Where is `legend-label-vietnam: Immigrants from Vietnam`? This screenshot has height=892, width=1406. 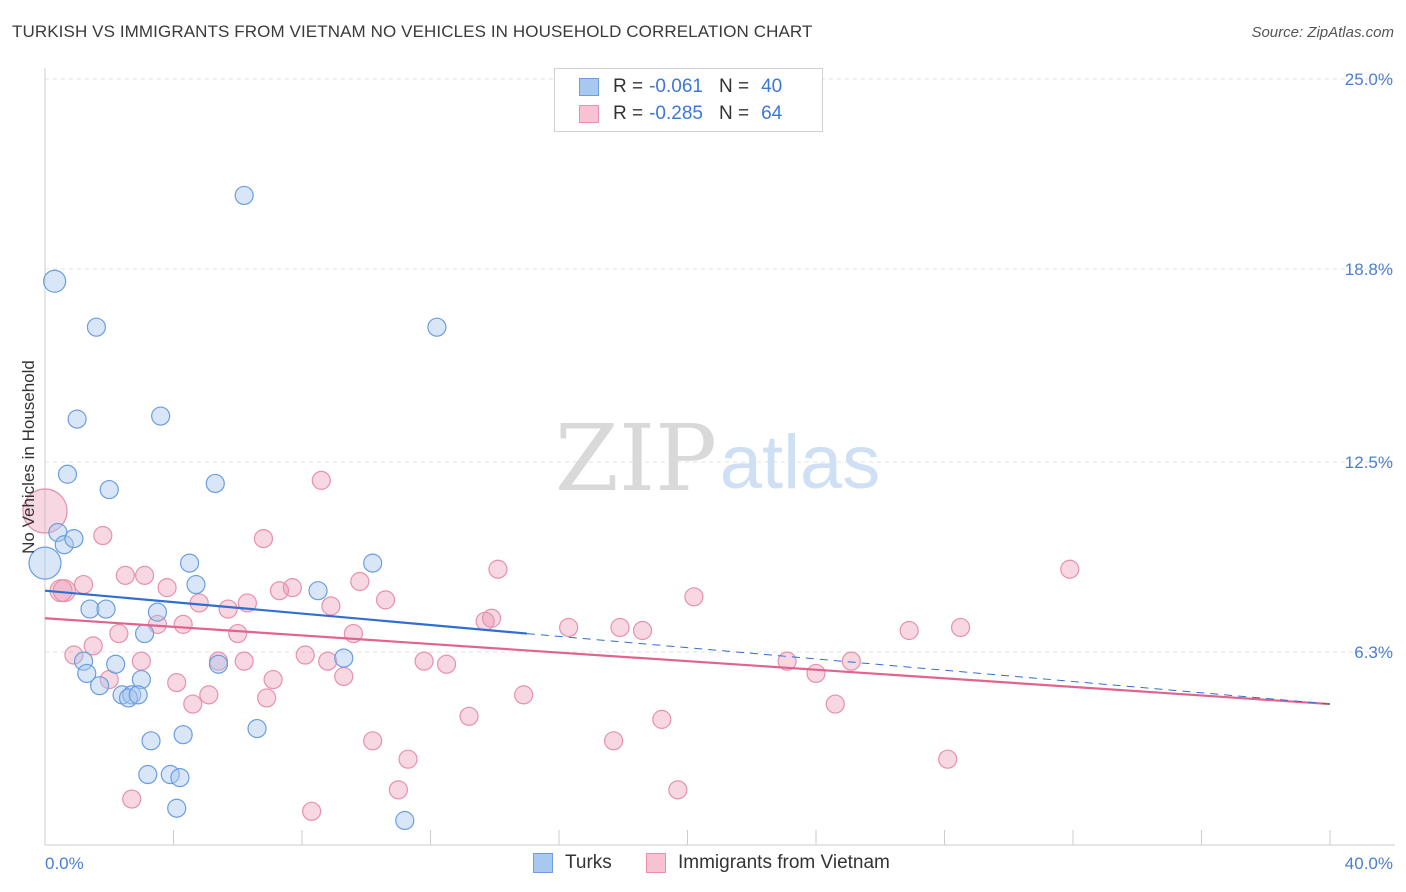
legend-label-vietnam: Immigrants from Vietnam is located at coordinates (784, 862).